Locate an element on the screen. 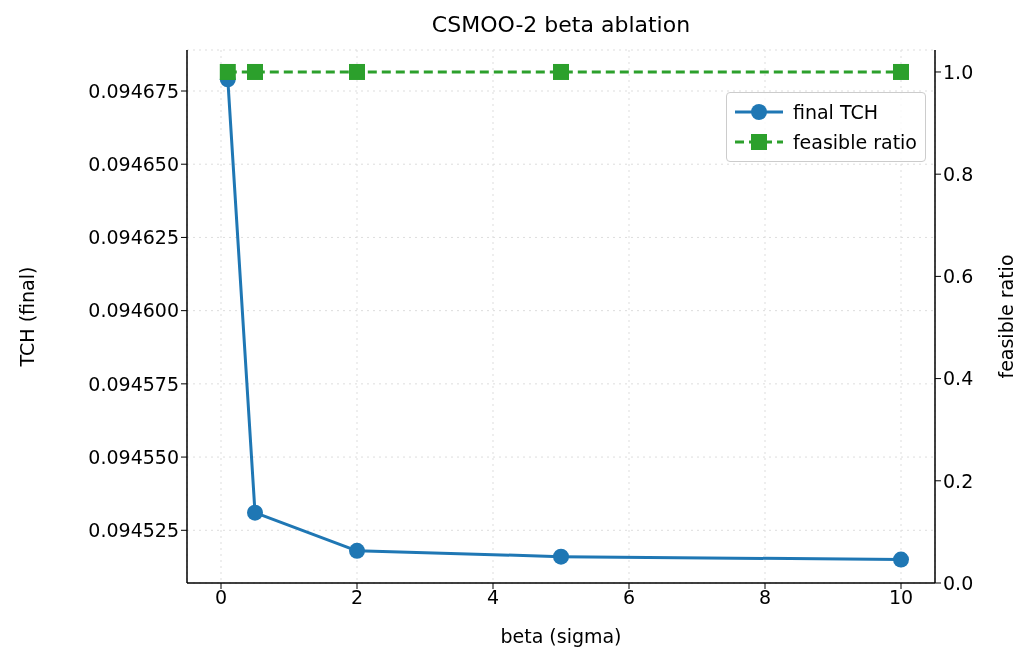 The image size is (1023, 658). legend-label: feasible ratio is located at coordinates (854, 142).